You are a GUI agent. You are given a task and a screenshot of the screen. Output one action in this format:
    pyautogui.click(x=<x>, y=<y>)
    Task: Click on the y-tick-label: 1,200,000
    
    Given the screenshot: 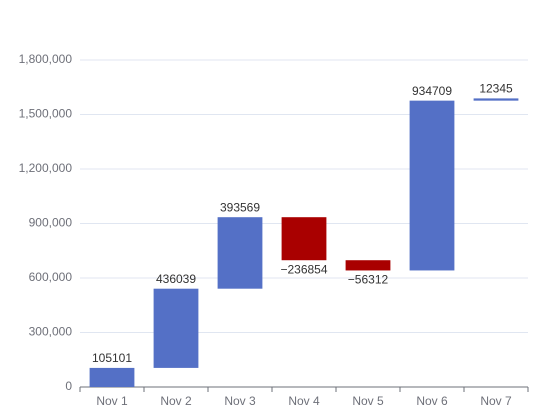 What is the action you would take?
    pyautogui.click(x=46, y=168)
    